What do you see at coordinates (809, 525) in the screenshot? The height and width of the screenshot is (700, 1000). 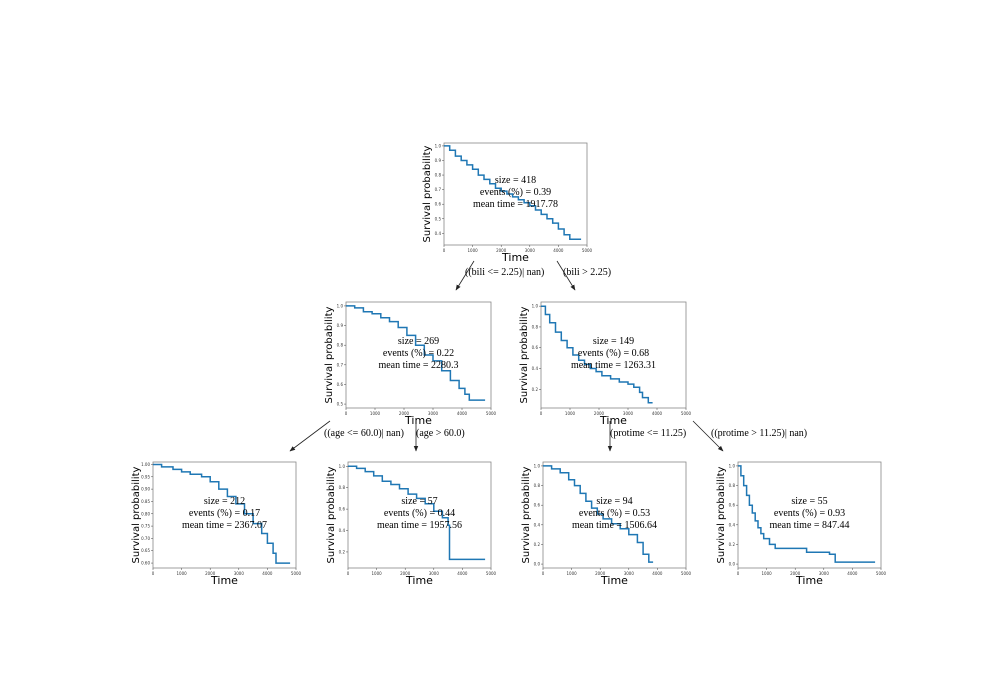 I see `node-mean-time-text: mean time = 847.44` at bounding box center [809, 525].